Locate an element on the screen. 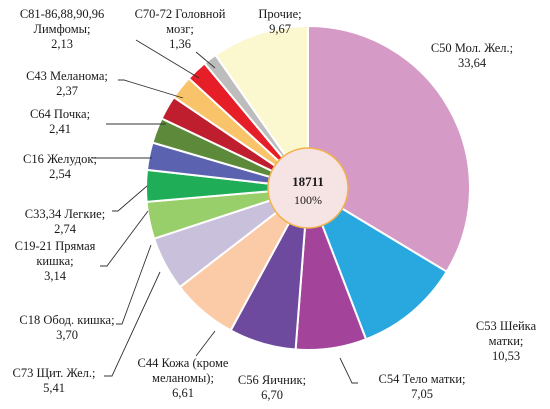 The height and width of the screenshot is (409, 550). slice-label-8-line-1: 2,74 is located at coordinates (65, 229).